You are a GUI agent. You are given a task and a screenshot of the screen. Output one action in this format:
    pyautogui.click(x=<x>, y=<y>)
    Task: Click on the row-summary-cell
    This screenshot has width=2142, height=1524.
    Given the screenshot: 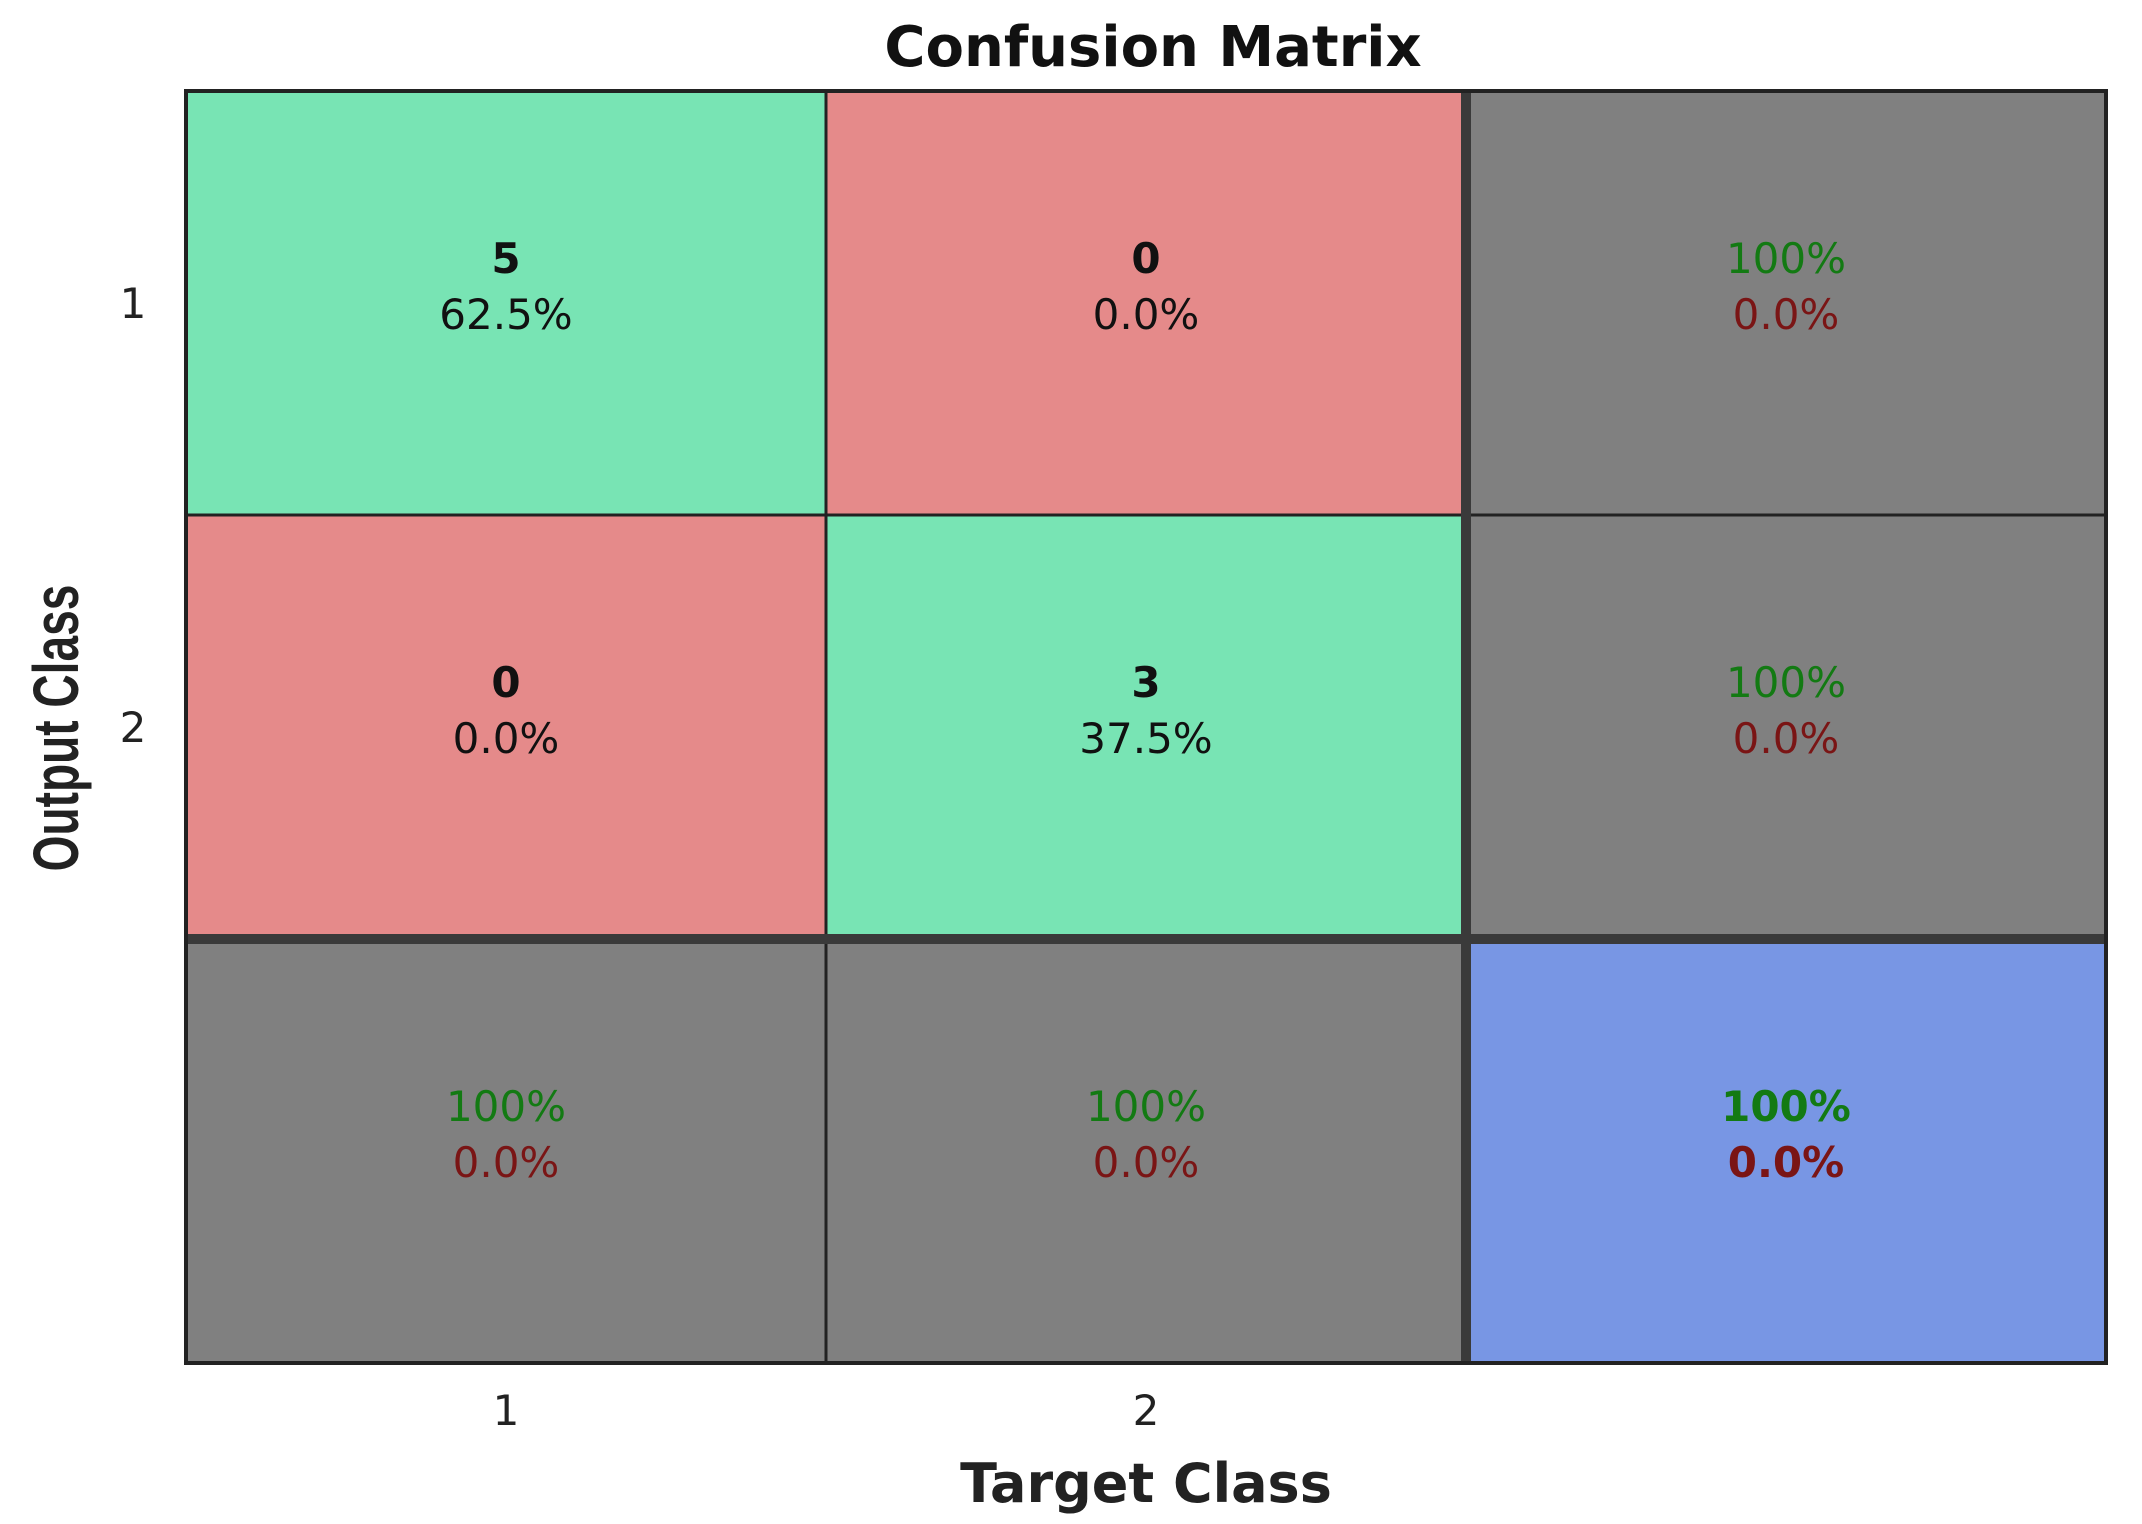 What is the action you would take?
    pyautogui.click(x=1786, y=727)
    